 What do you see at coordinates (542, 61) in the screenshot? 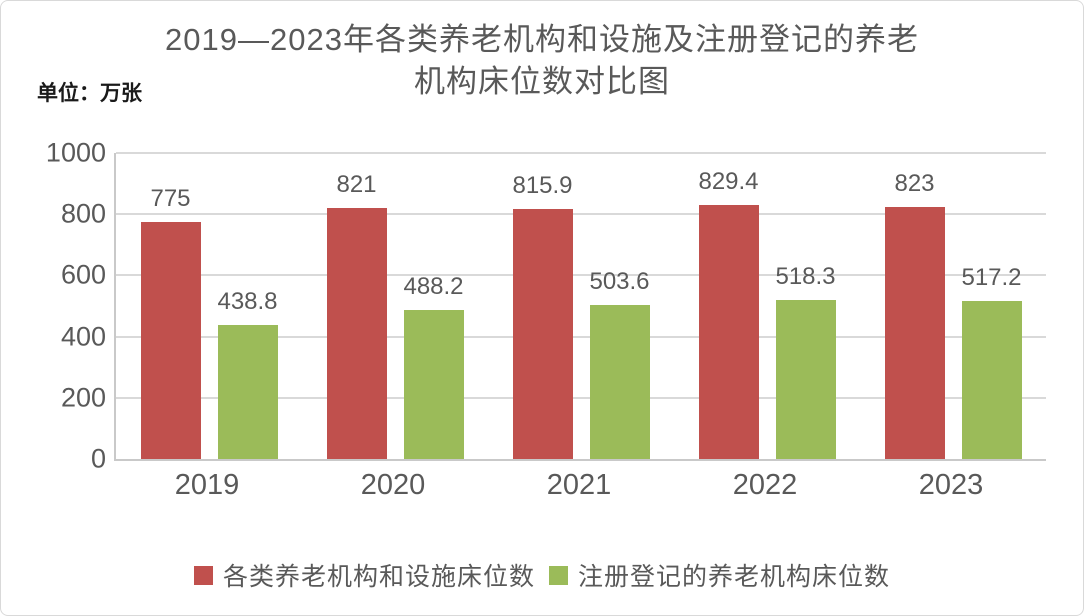
I see `chart-title: 2019—2023年各类养老机构和设施及注册登记的养老 机构床位数对比图` at bounding box center [542, 61].